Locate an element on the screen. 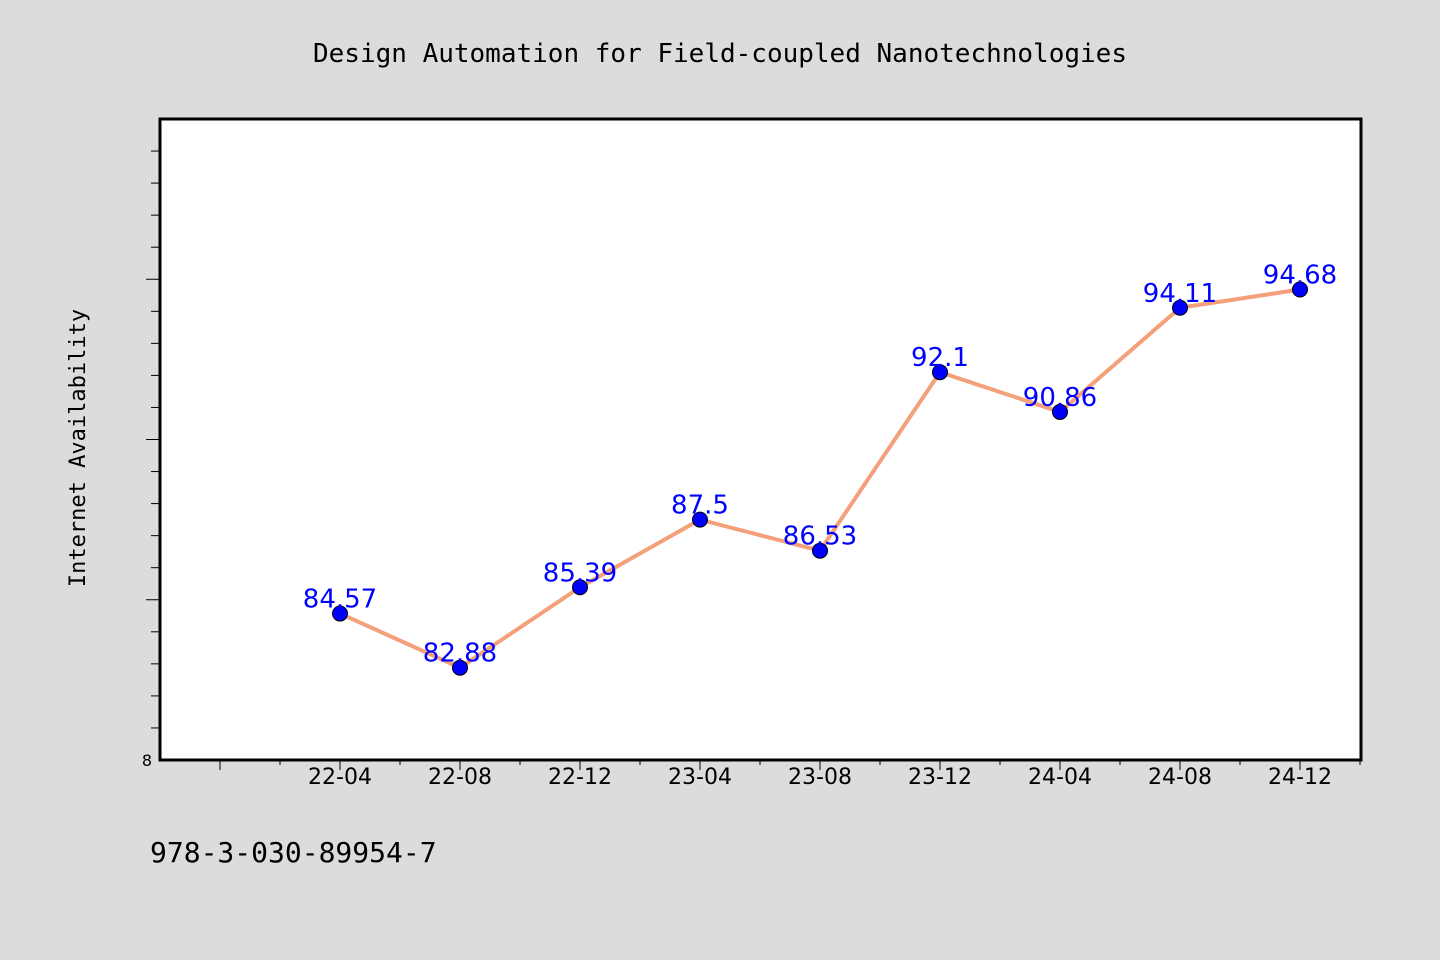  y-axis-label: Internet Availability is located at coordinates (78, 448).